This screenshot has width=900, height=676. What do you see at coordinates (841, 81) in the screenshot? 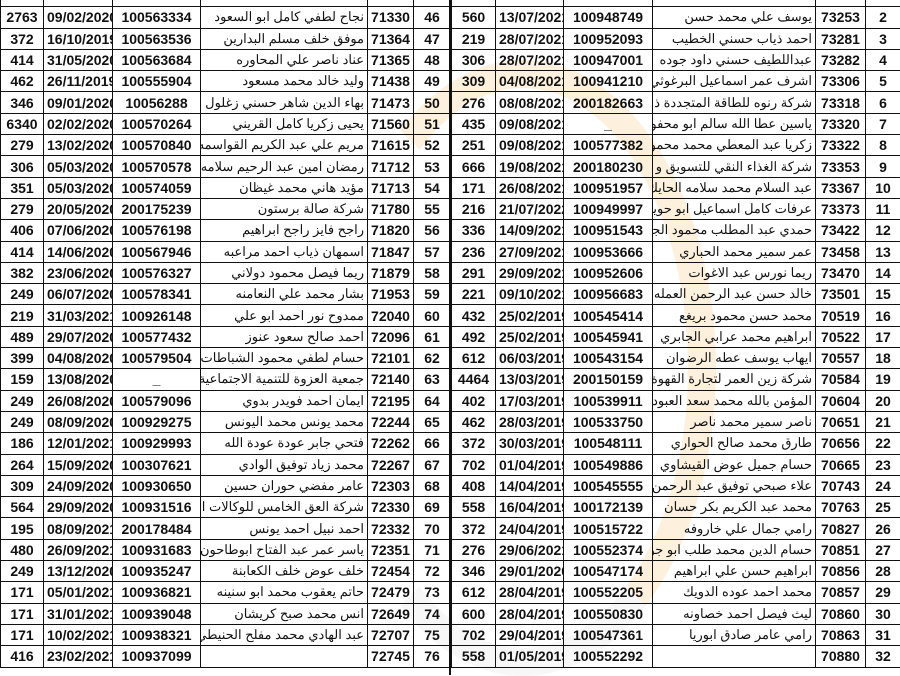
I see `code-cell: 73306` at bounding box center [841, 81].